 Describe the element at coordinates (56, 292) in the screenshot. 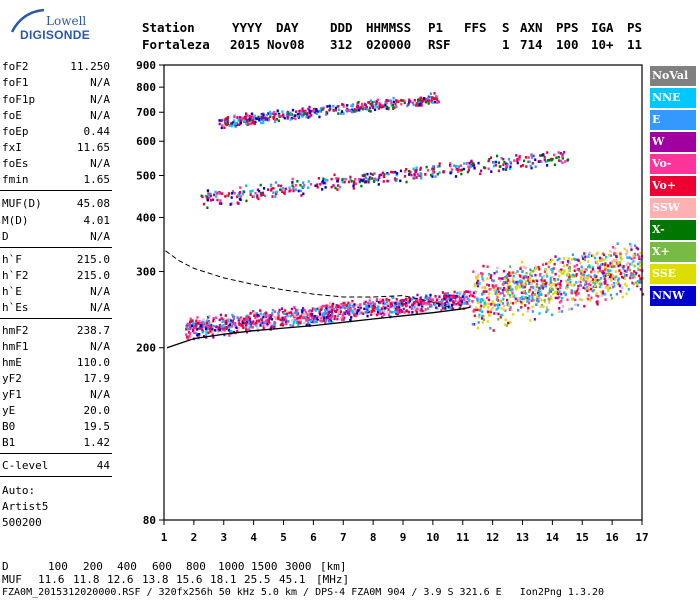

I see `param-hE: h`E N/A` at that location.